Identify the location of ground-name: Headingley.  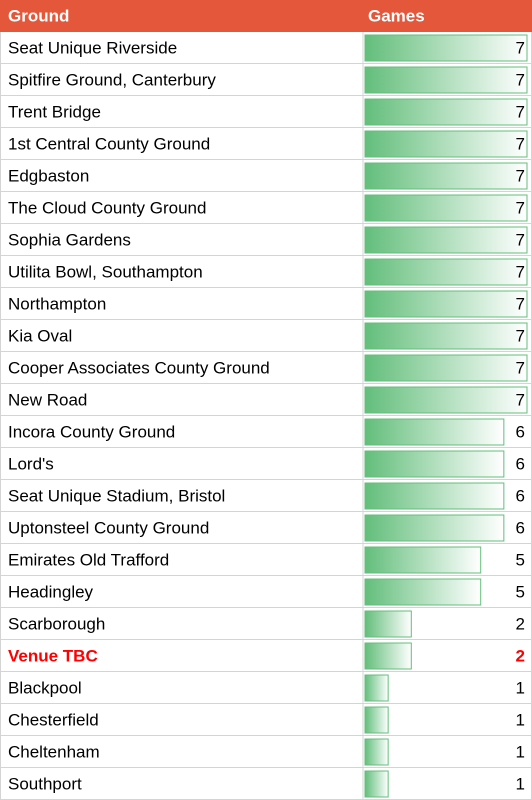
(51, 591).